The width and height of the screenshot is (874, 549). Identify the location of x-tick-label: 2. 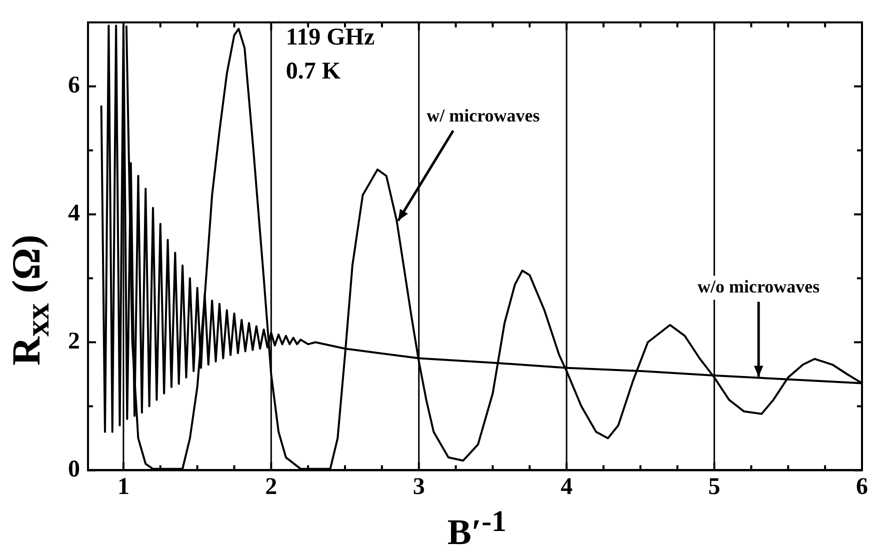
(271, 487).